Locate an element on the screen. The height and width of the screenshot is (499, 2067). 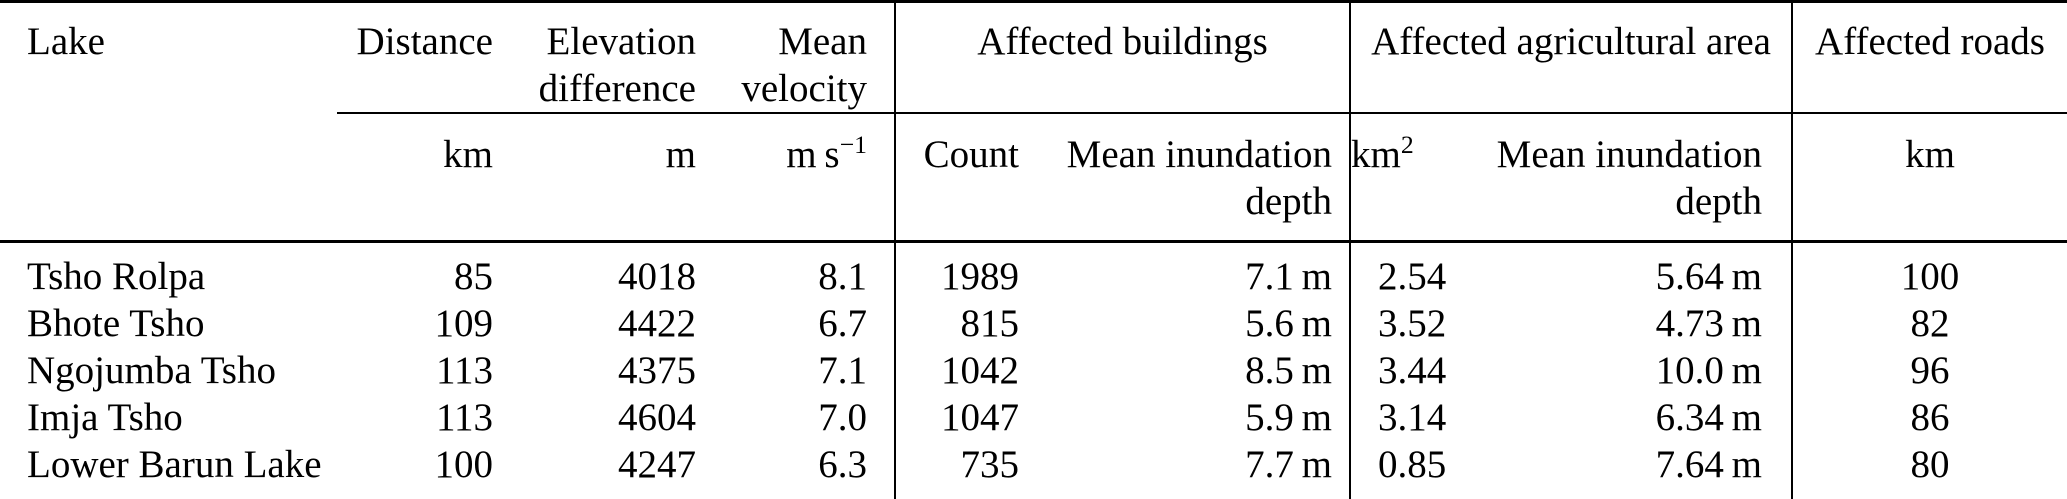
cell-velocity: 8.1 is located at coordinates (842, 276).